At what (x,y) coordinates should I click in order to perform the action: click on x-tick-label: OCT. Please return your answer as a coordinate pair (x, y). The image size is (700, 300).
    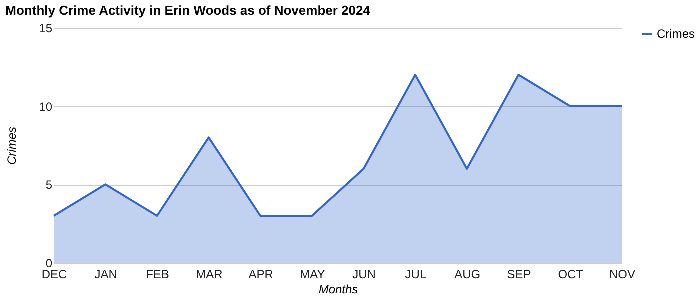
    Looking at the image, I should click on (571, 275).